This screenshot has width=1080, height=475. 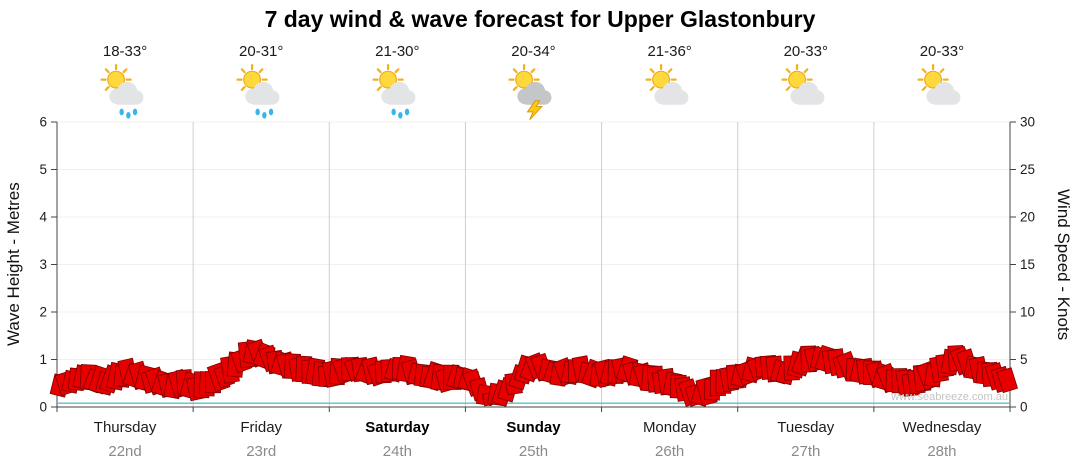 What do you see at coordinates (949, 397) in the screenshot?
I see `watermark: www.seabreeze.com.au` at bounding box center [949, 397].